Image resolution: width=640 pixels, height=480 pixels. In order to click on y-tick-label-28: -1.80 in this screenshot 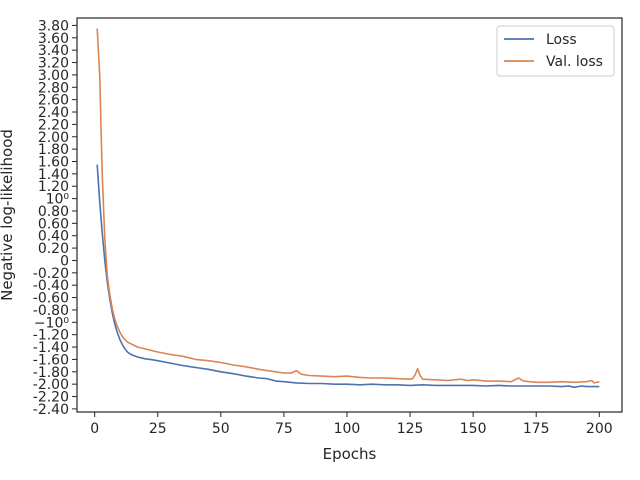, I will do `click(51, 373)`.